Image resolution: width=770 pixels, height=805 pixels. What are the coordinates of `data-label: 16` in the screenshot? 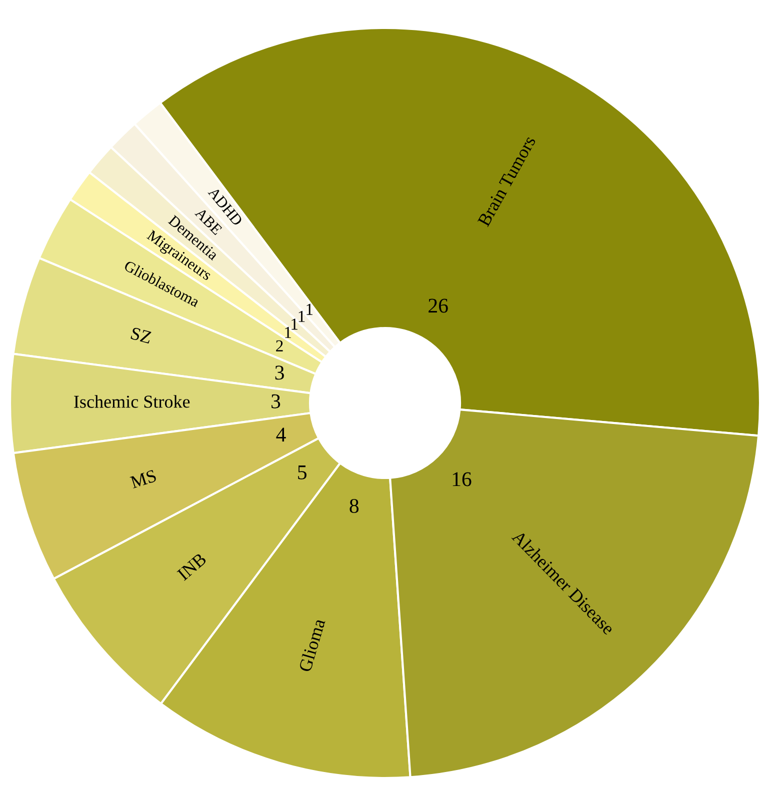 It's located at (462, 479).